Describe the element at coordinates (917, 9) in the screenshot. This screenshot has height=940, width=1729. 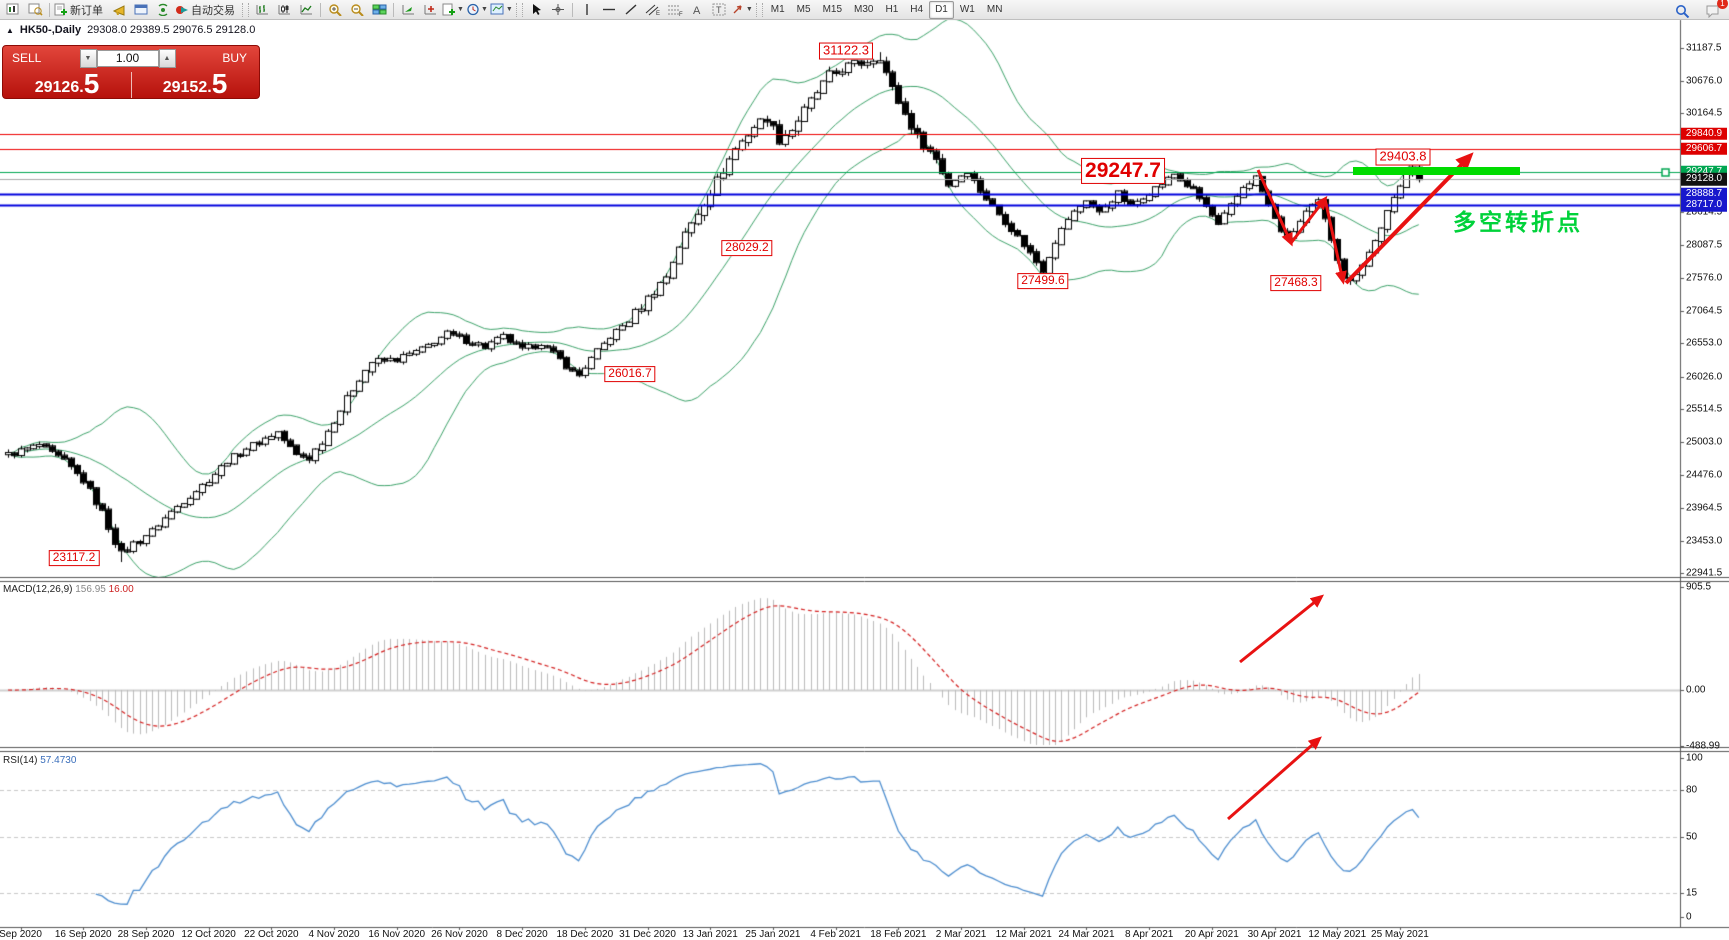
I see `timeframe-h4: H4` at that location.